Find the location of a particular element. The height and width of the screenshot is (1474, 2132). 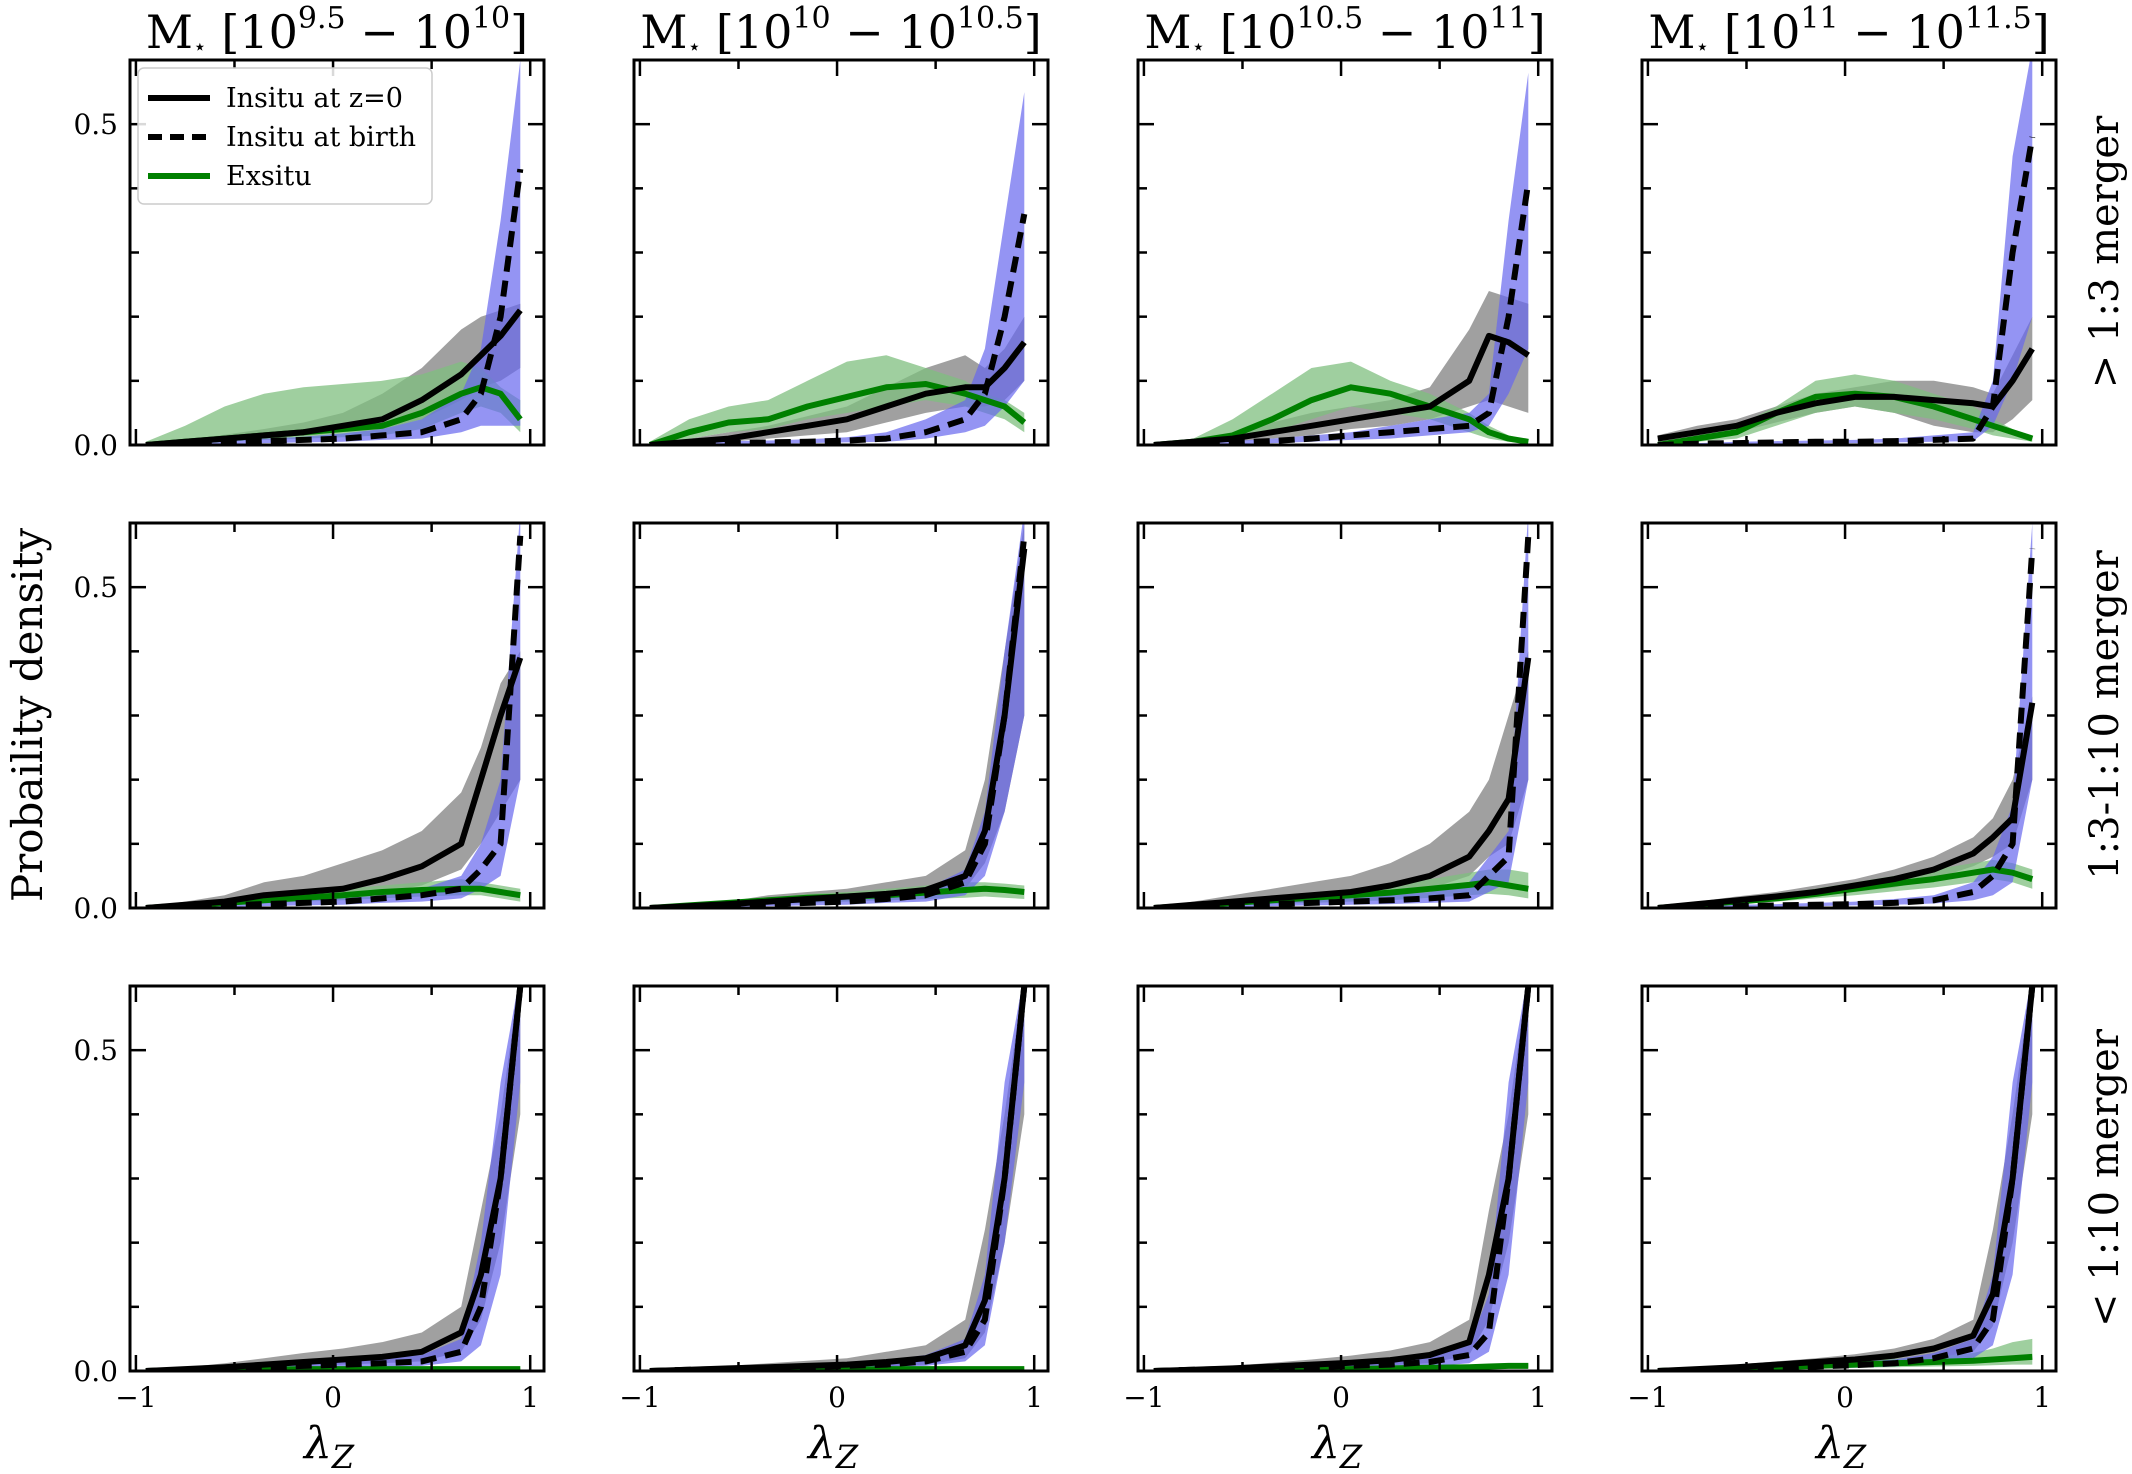

x-tick-label-r3-c2: 0 is located at coordinates (837, 1397).